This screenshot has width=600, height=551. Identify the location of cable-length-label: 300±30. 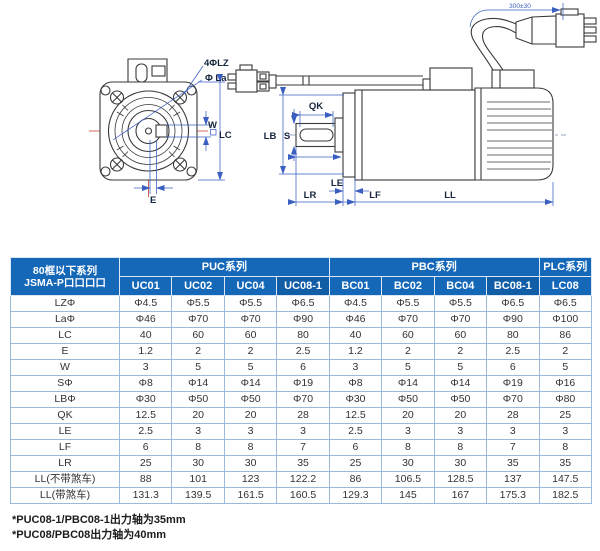
(520, 6).